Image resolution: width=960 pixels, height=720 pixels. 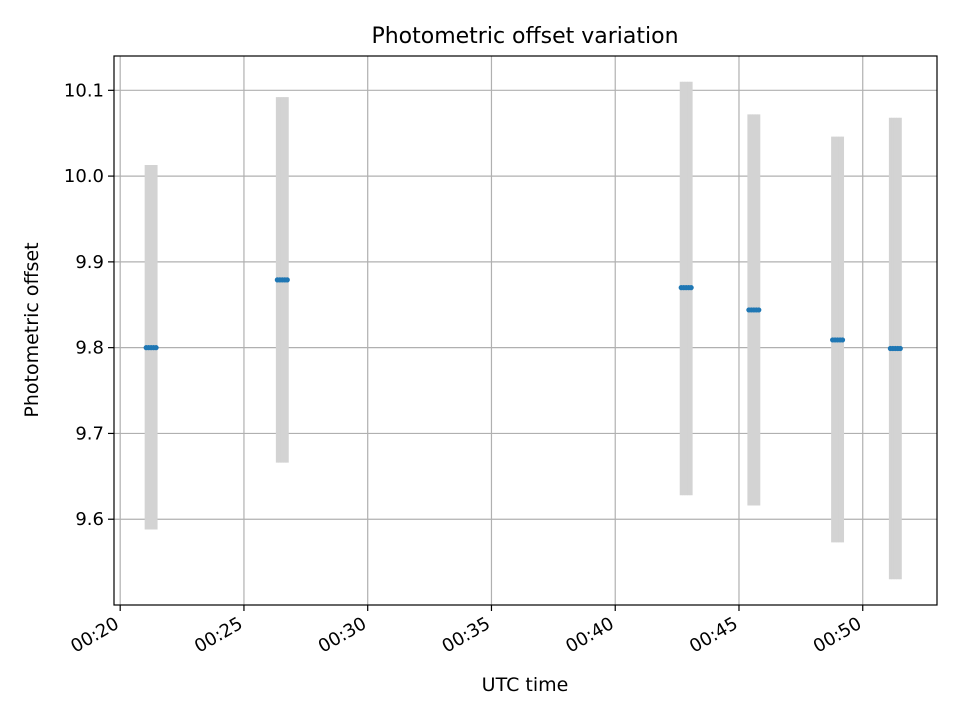 What do you see at coordinates (89, 262) in the screenshot?
I see `y-tick-label: 9.9` at bounding box center [89, 262].